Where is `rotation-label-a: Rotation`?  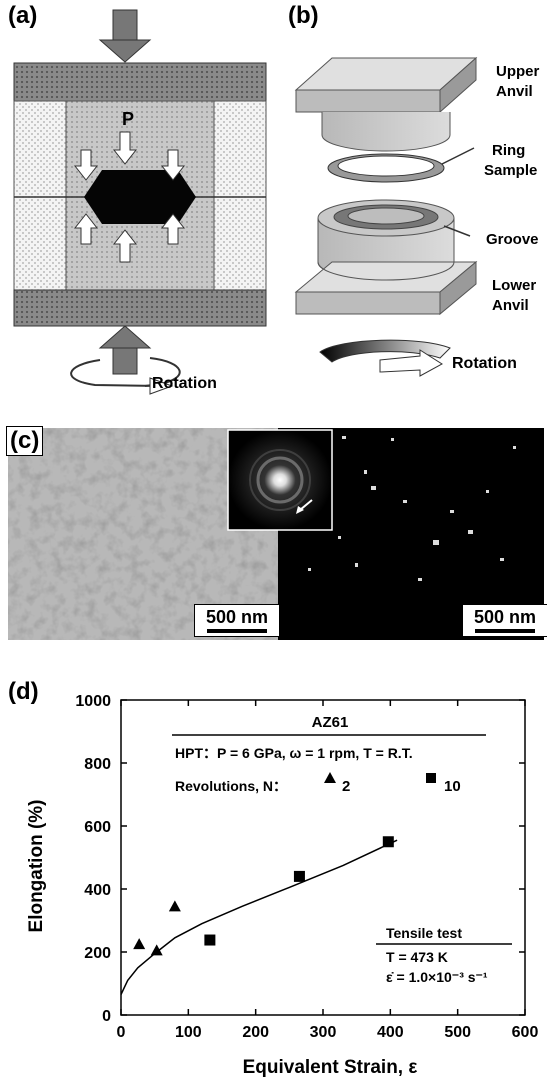 rotation-label-a: Rotation is located at coordinates (184, 383).